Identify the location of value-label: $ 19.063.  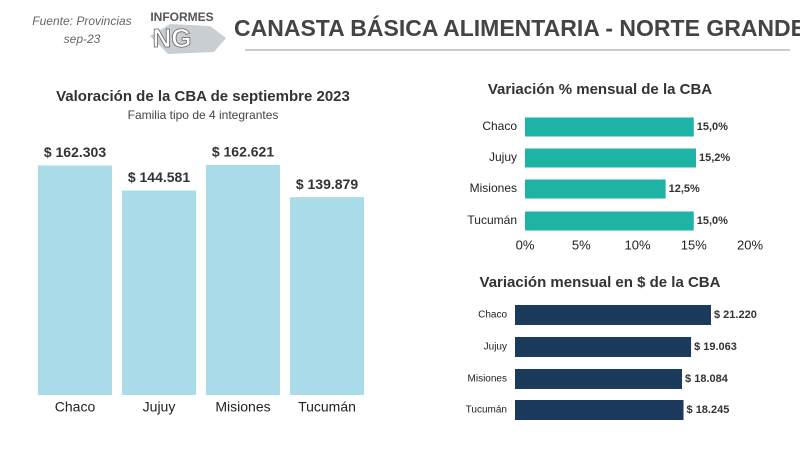
(715, 347).